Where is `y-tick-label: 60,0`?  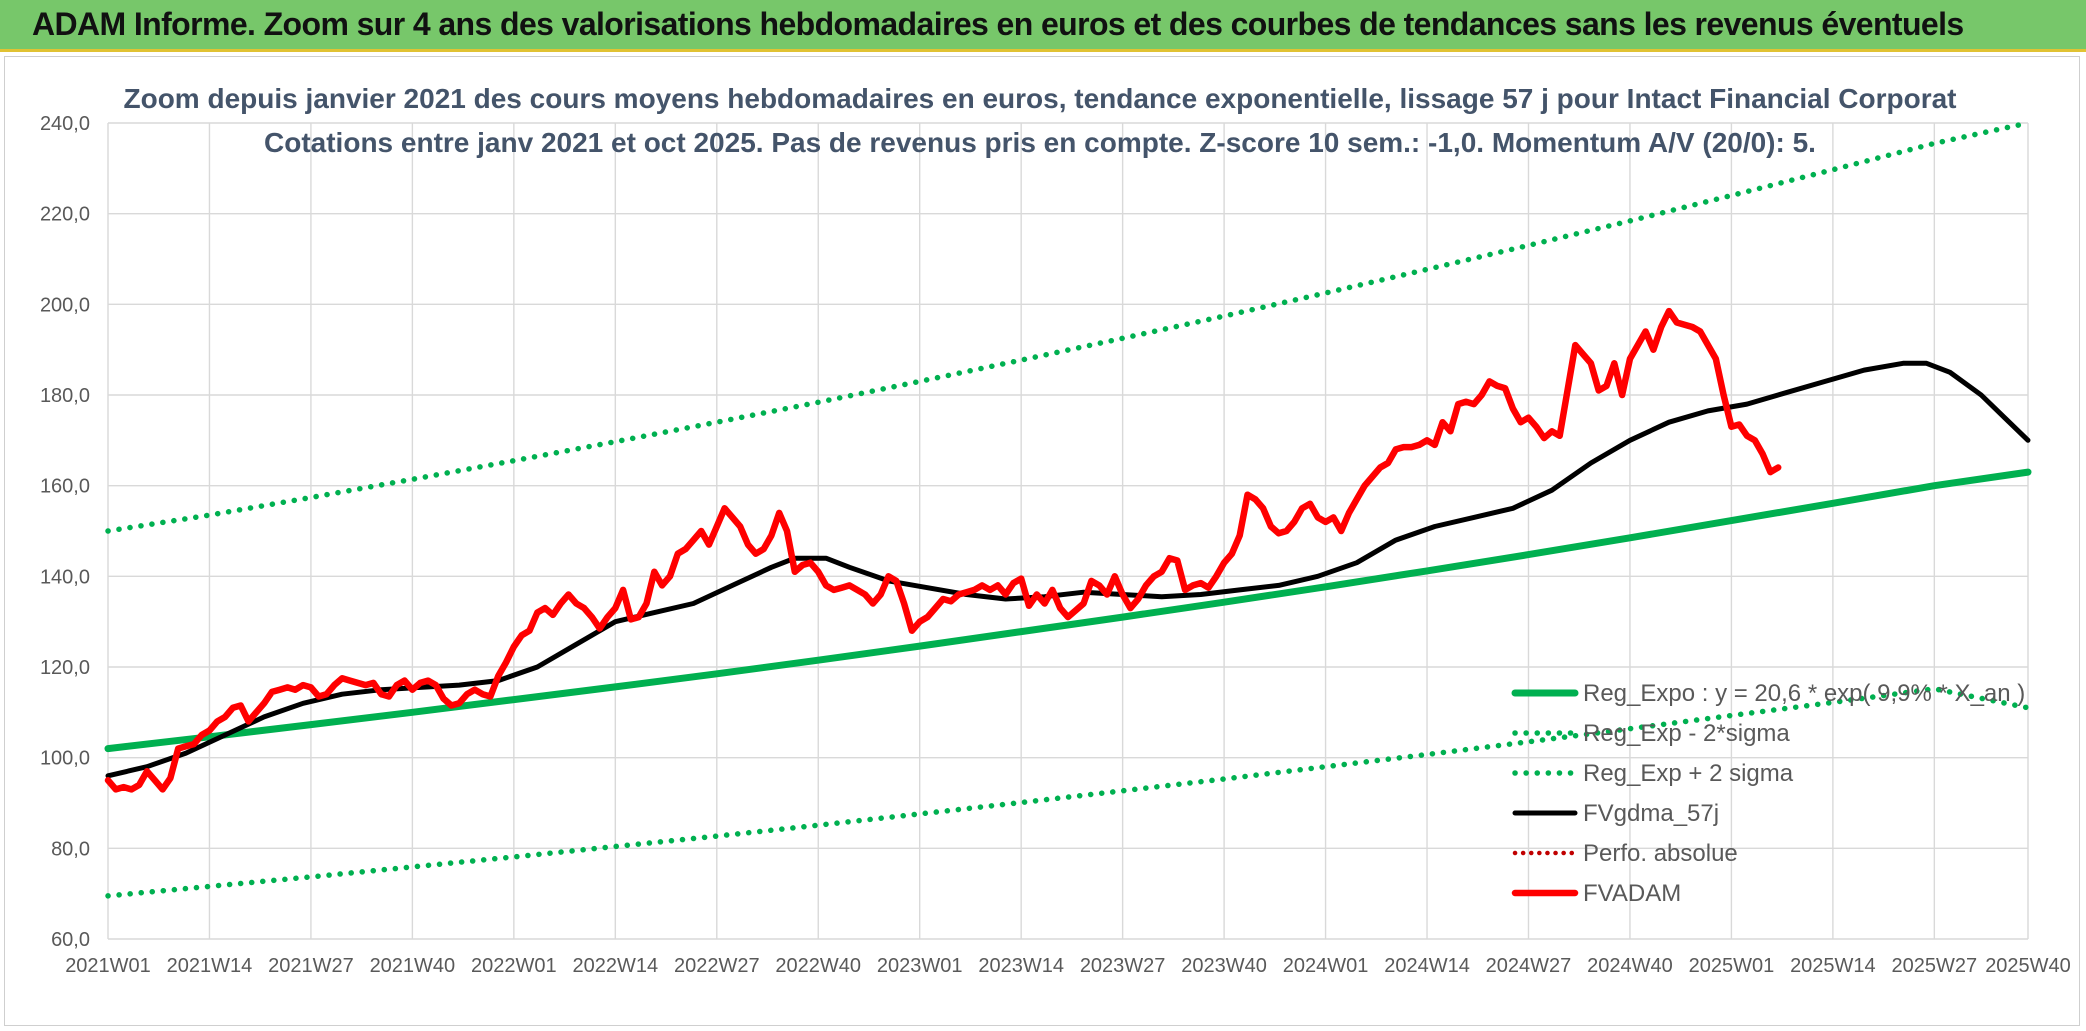 y-tick-label: 60,0 is located at coordinates (70, 940).